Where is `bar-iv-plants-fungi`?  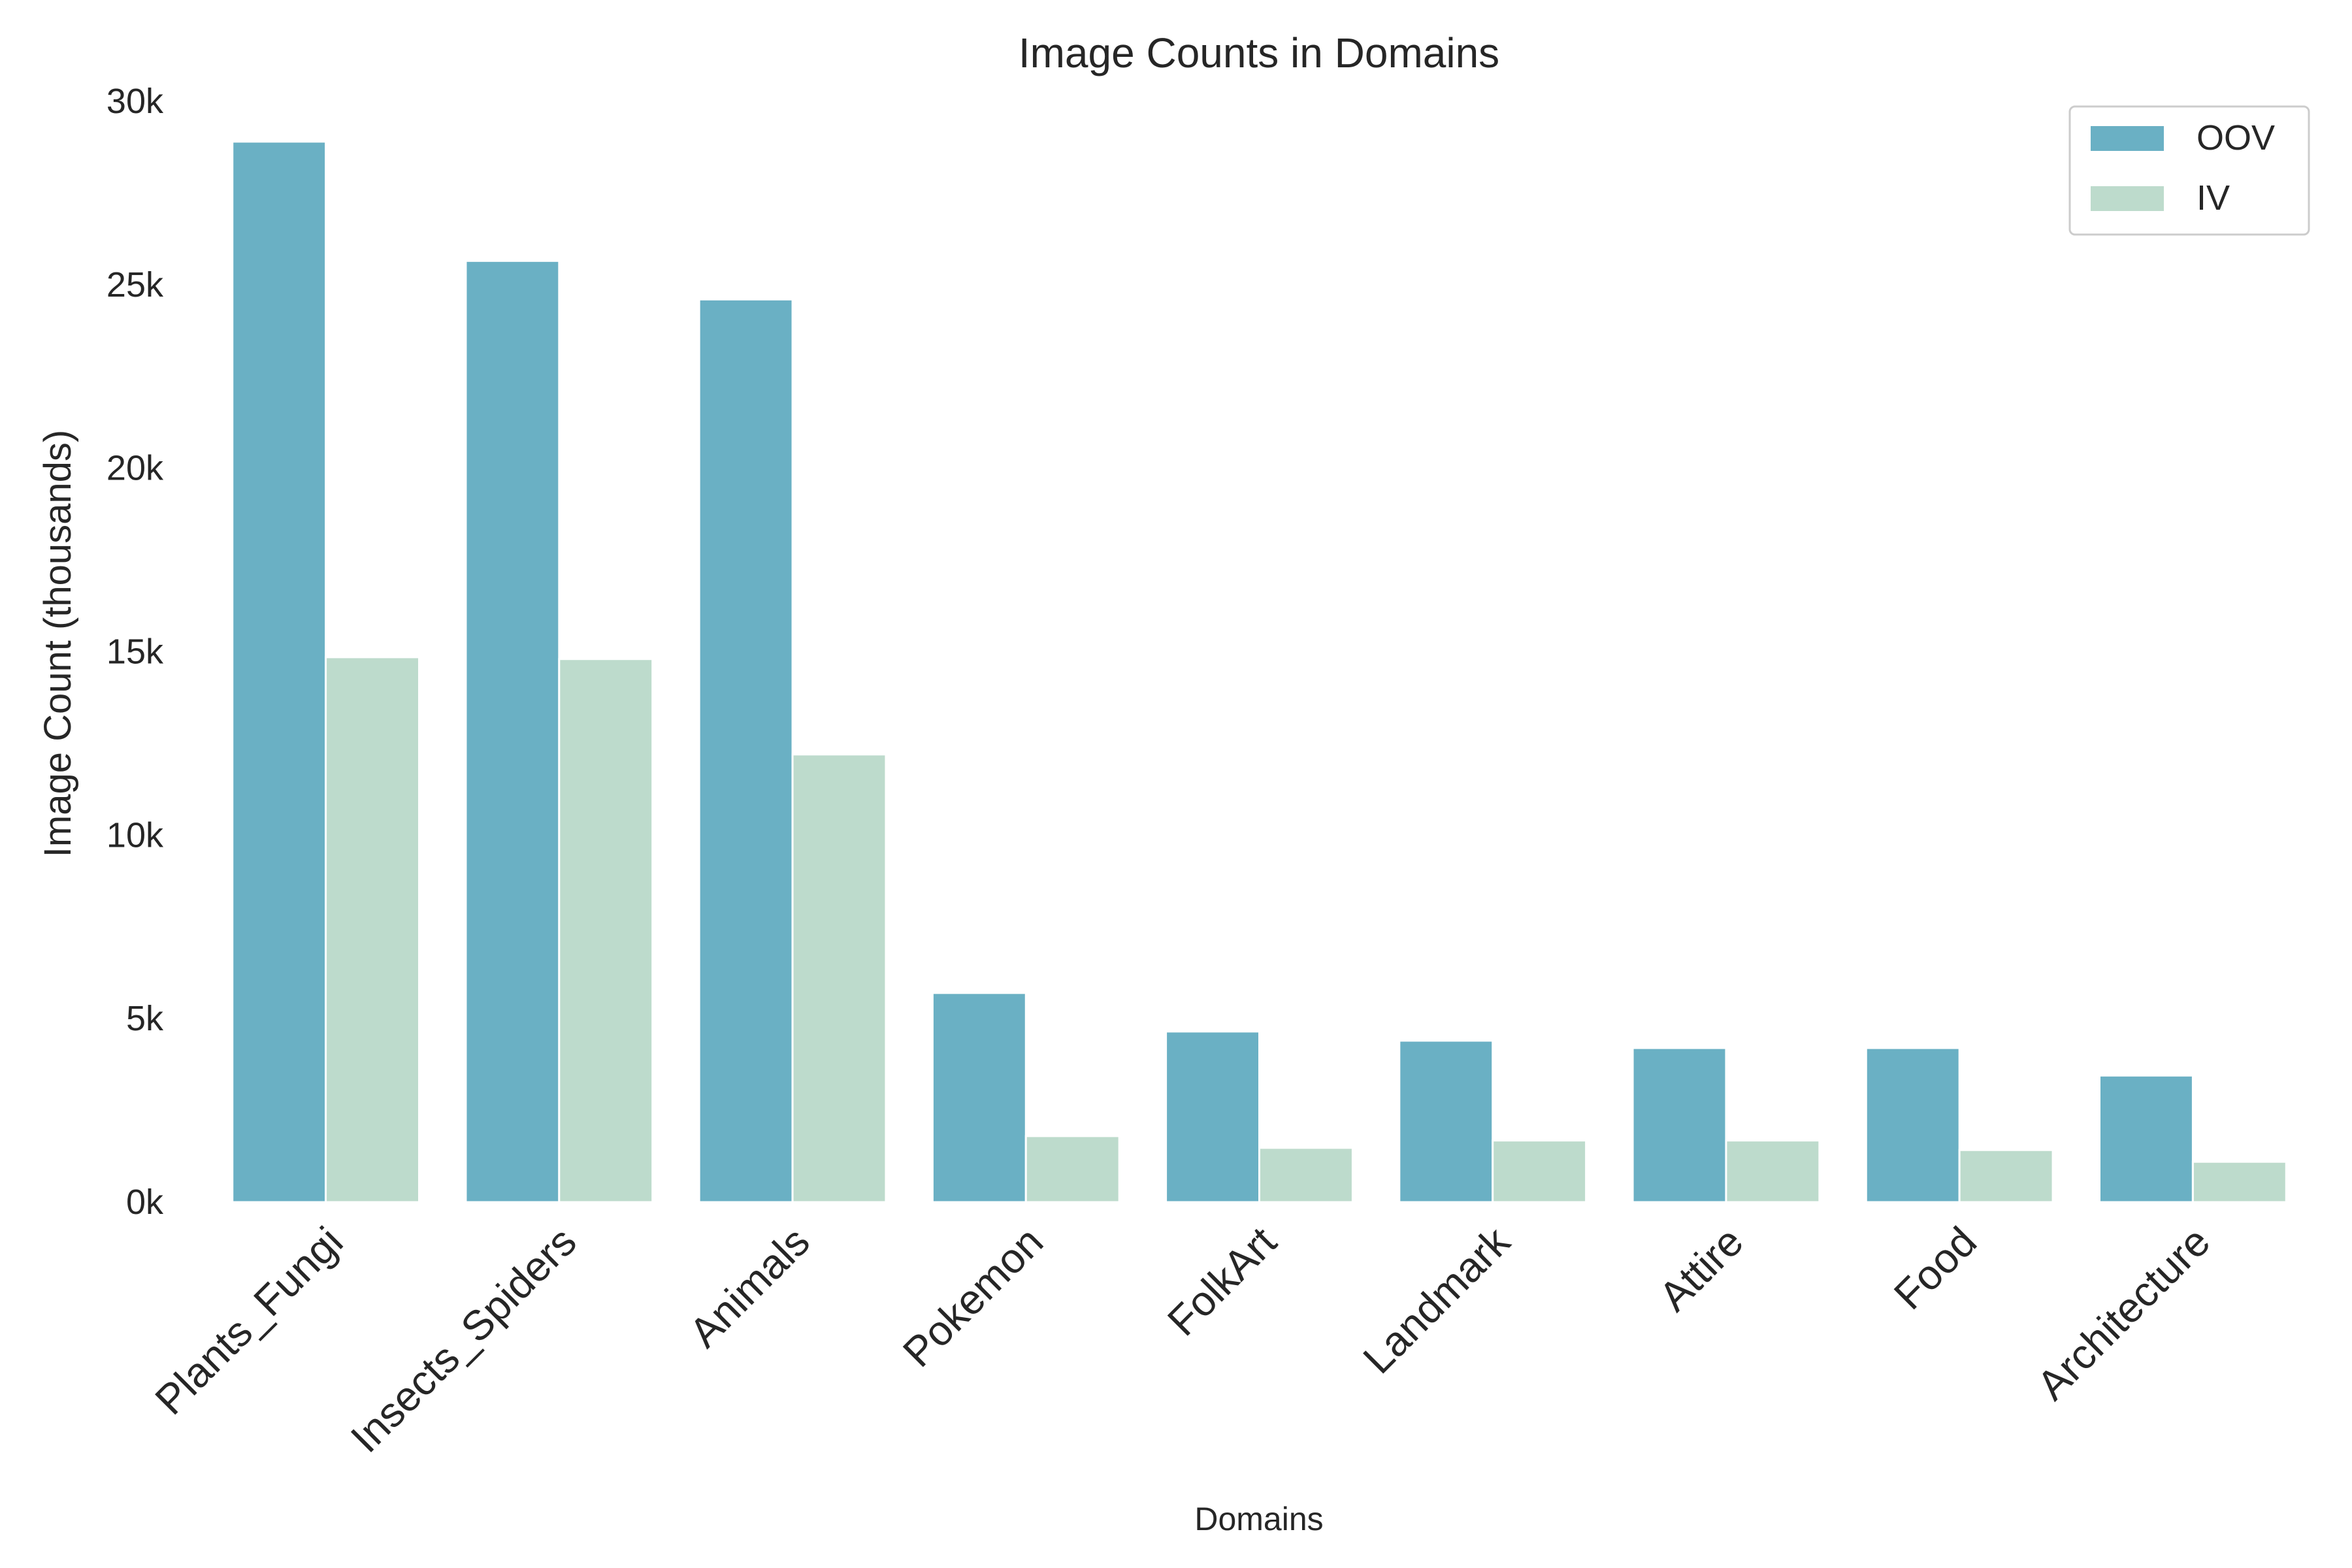
bar-iv-plants-fungi is located at coordinates (372, 929).